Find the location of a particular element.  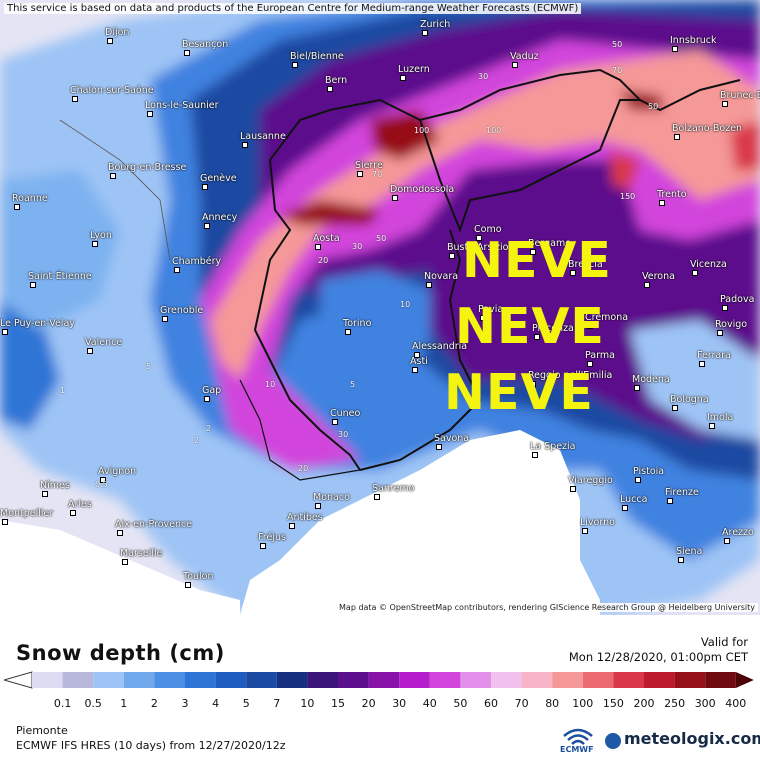

city-label: Lucca is located at coordinates (634, 499).